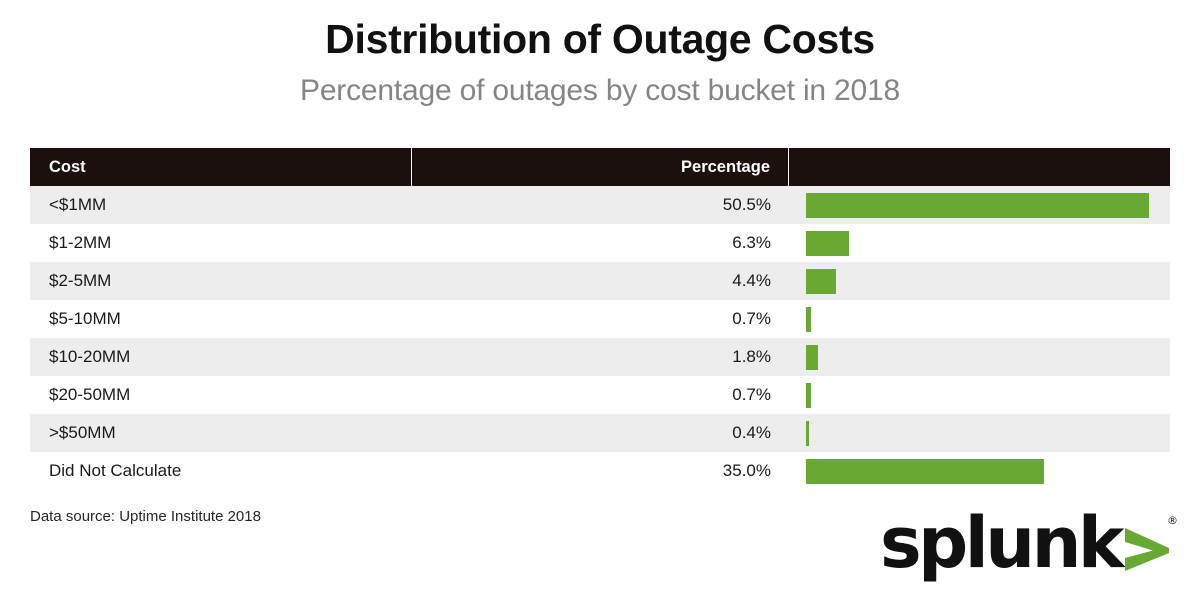 Image resolution: width=1200 pixels, height=603 pixels. What do you see at coordinates (145, 516) in the screenshot?
I see `data-source-note: Data source: Uptime Institute 2018` at bounding box center [145, 516].